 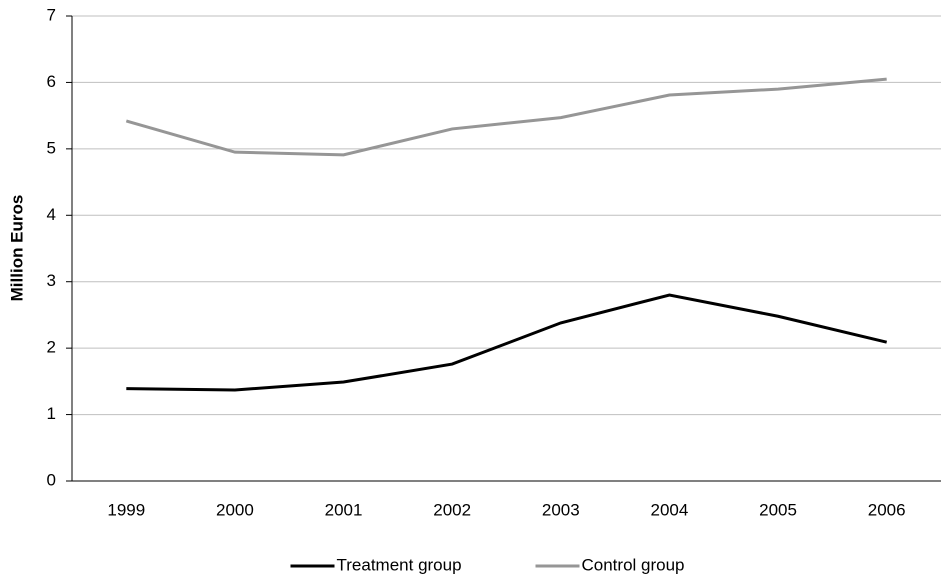 I want to click on y-tick-label: 4, so click(x=51, y=214).